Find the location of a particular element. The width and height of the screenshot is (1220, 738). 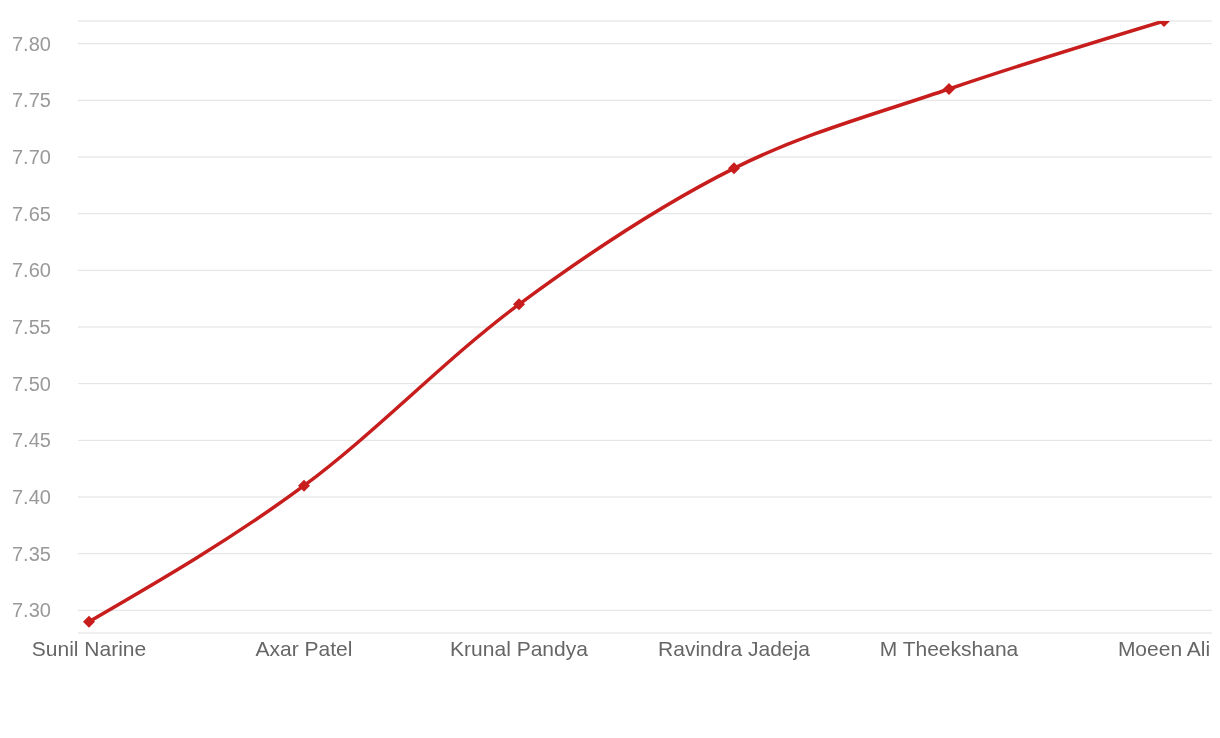

y-tick-label: 7.55 is located at coordinates (31, 327).